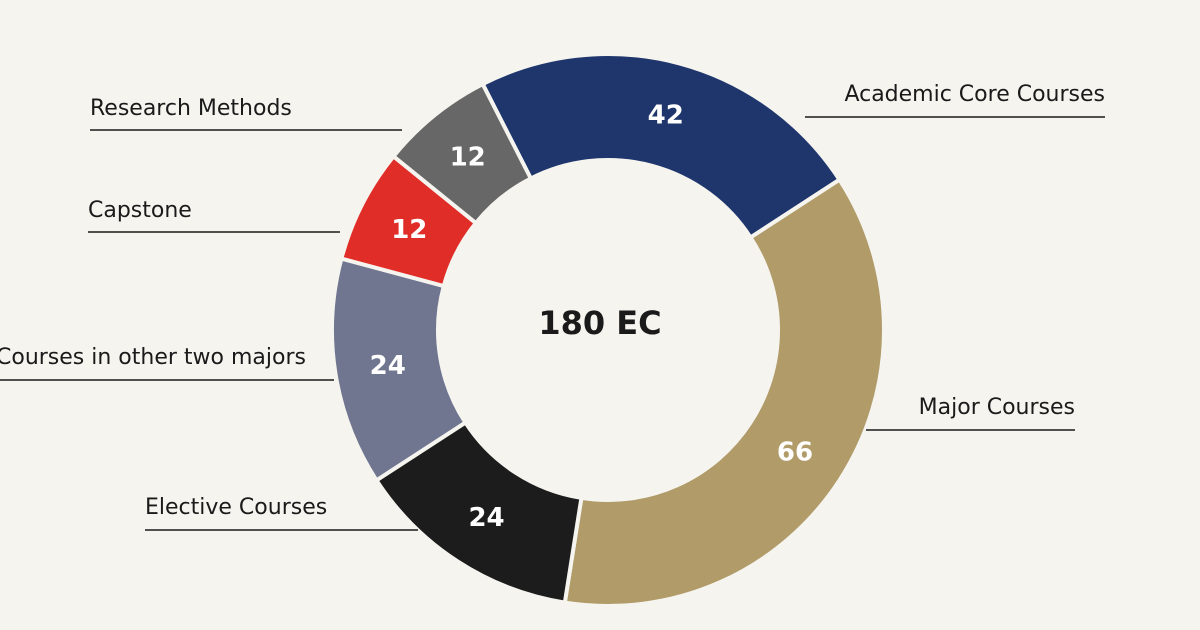 The image size is (1200, 630). I want to click on slice-value-academic-core-courses: 42, so click(666, 116).